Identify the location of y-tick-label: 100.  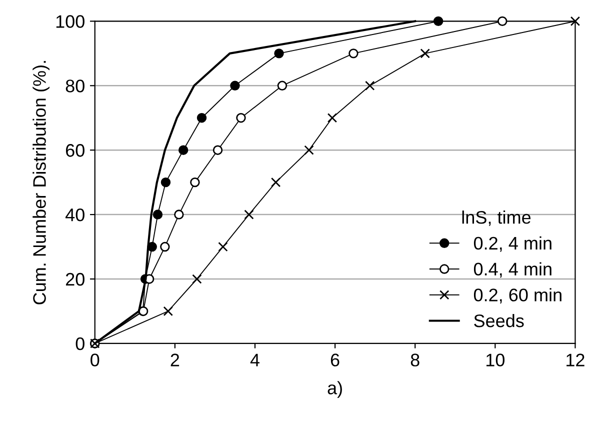
(70, 21).